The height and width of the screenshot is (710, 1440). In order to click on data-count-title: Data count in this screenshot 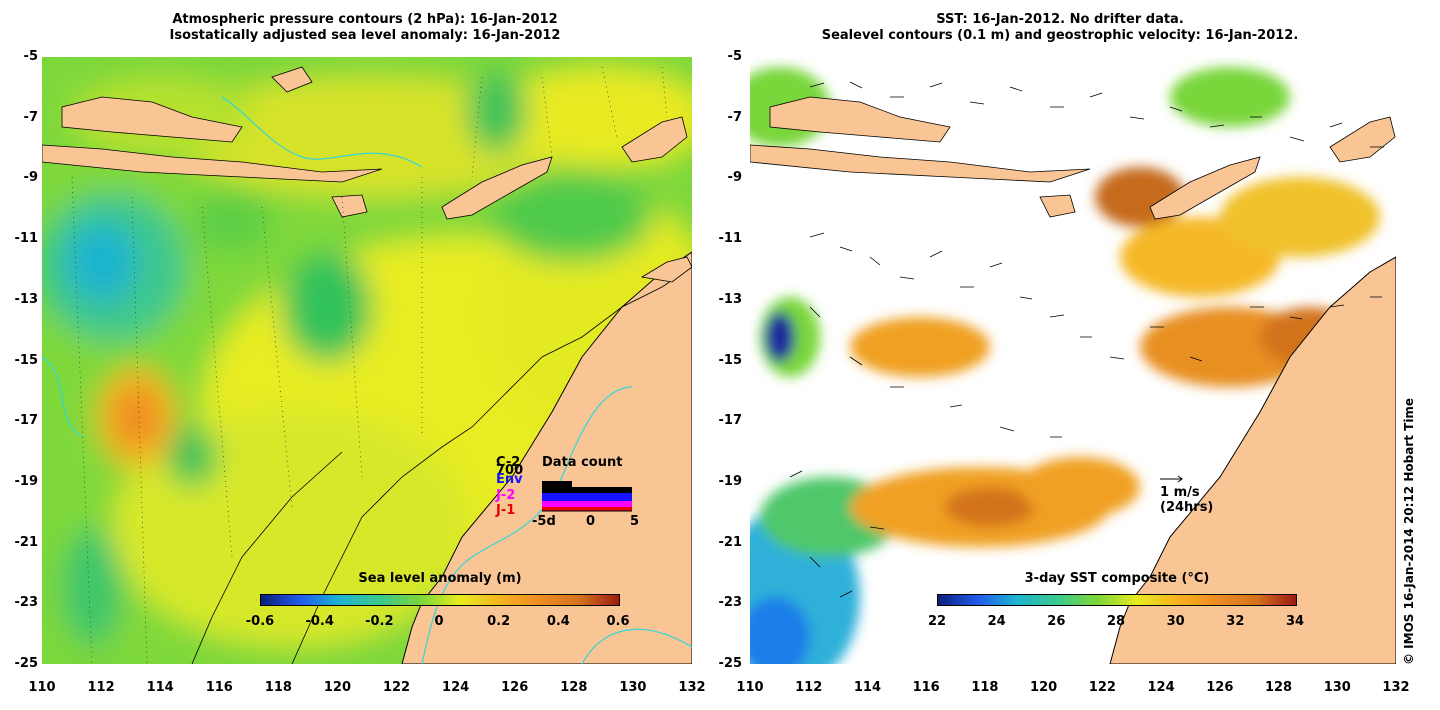, I will do `click(582, 462)`.